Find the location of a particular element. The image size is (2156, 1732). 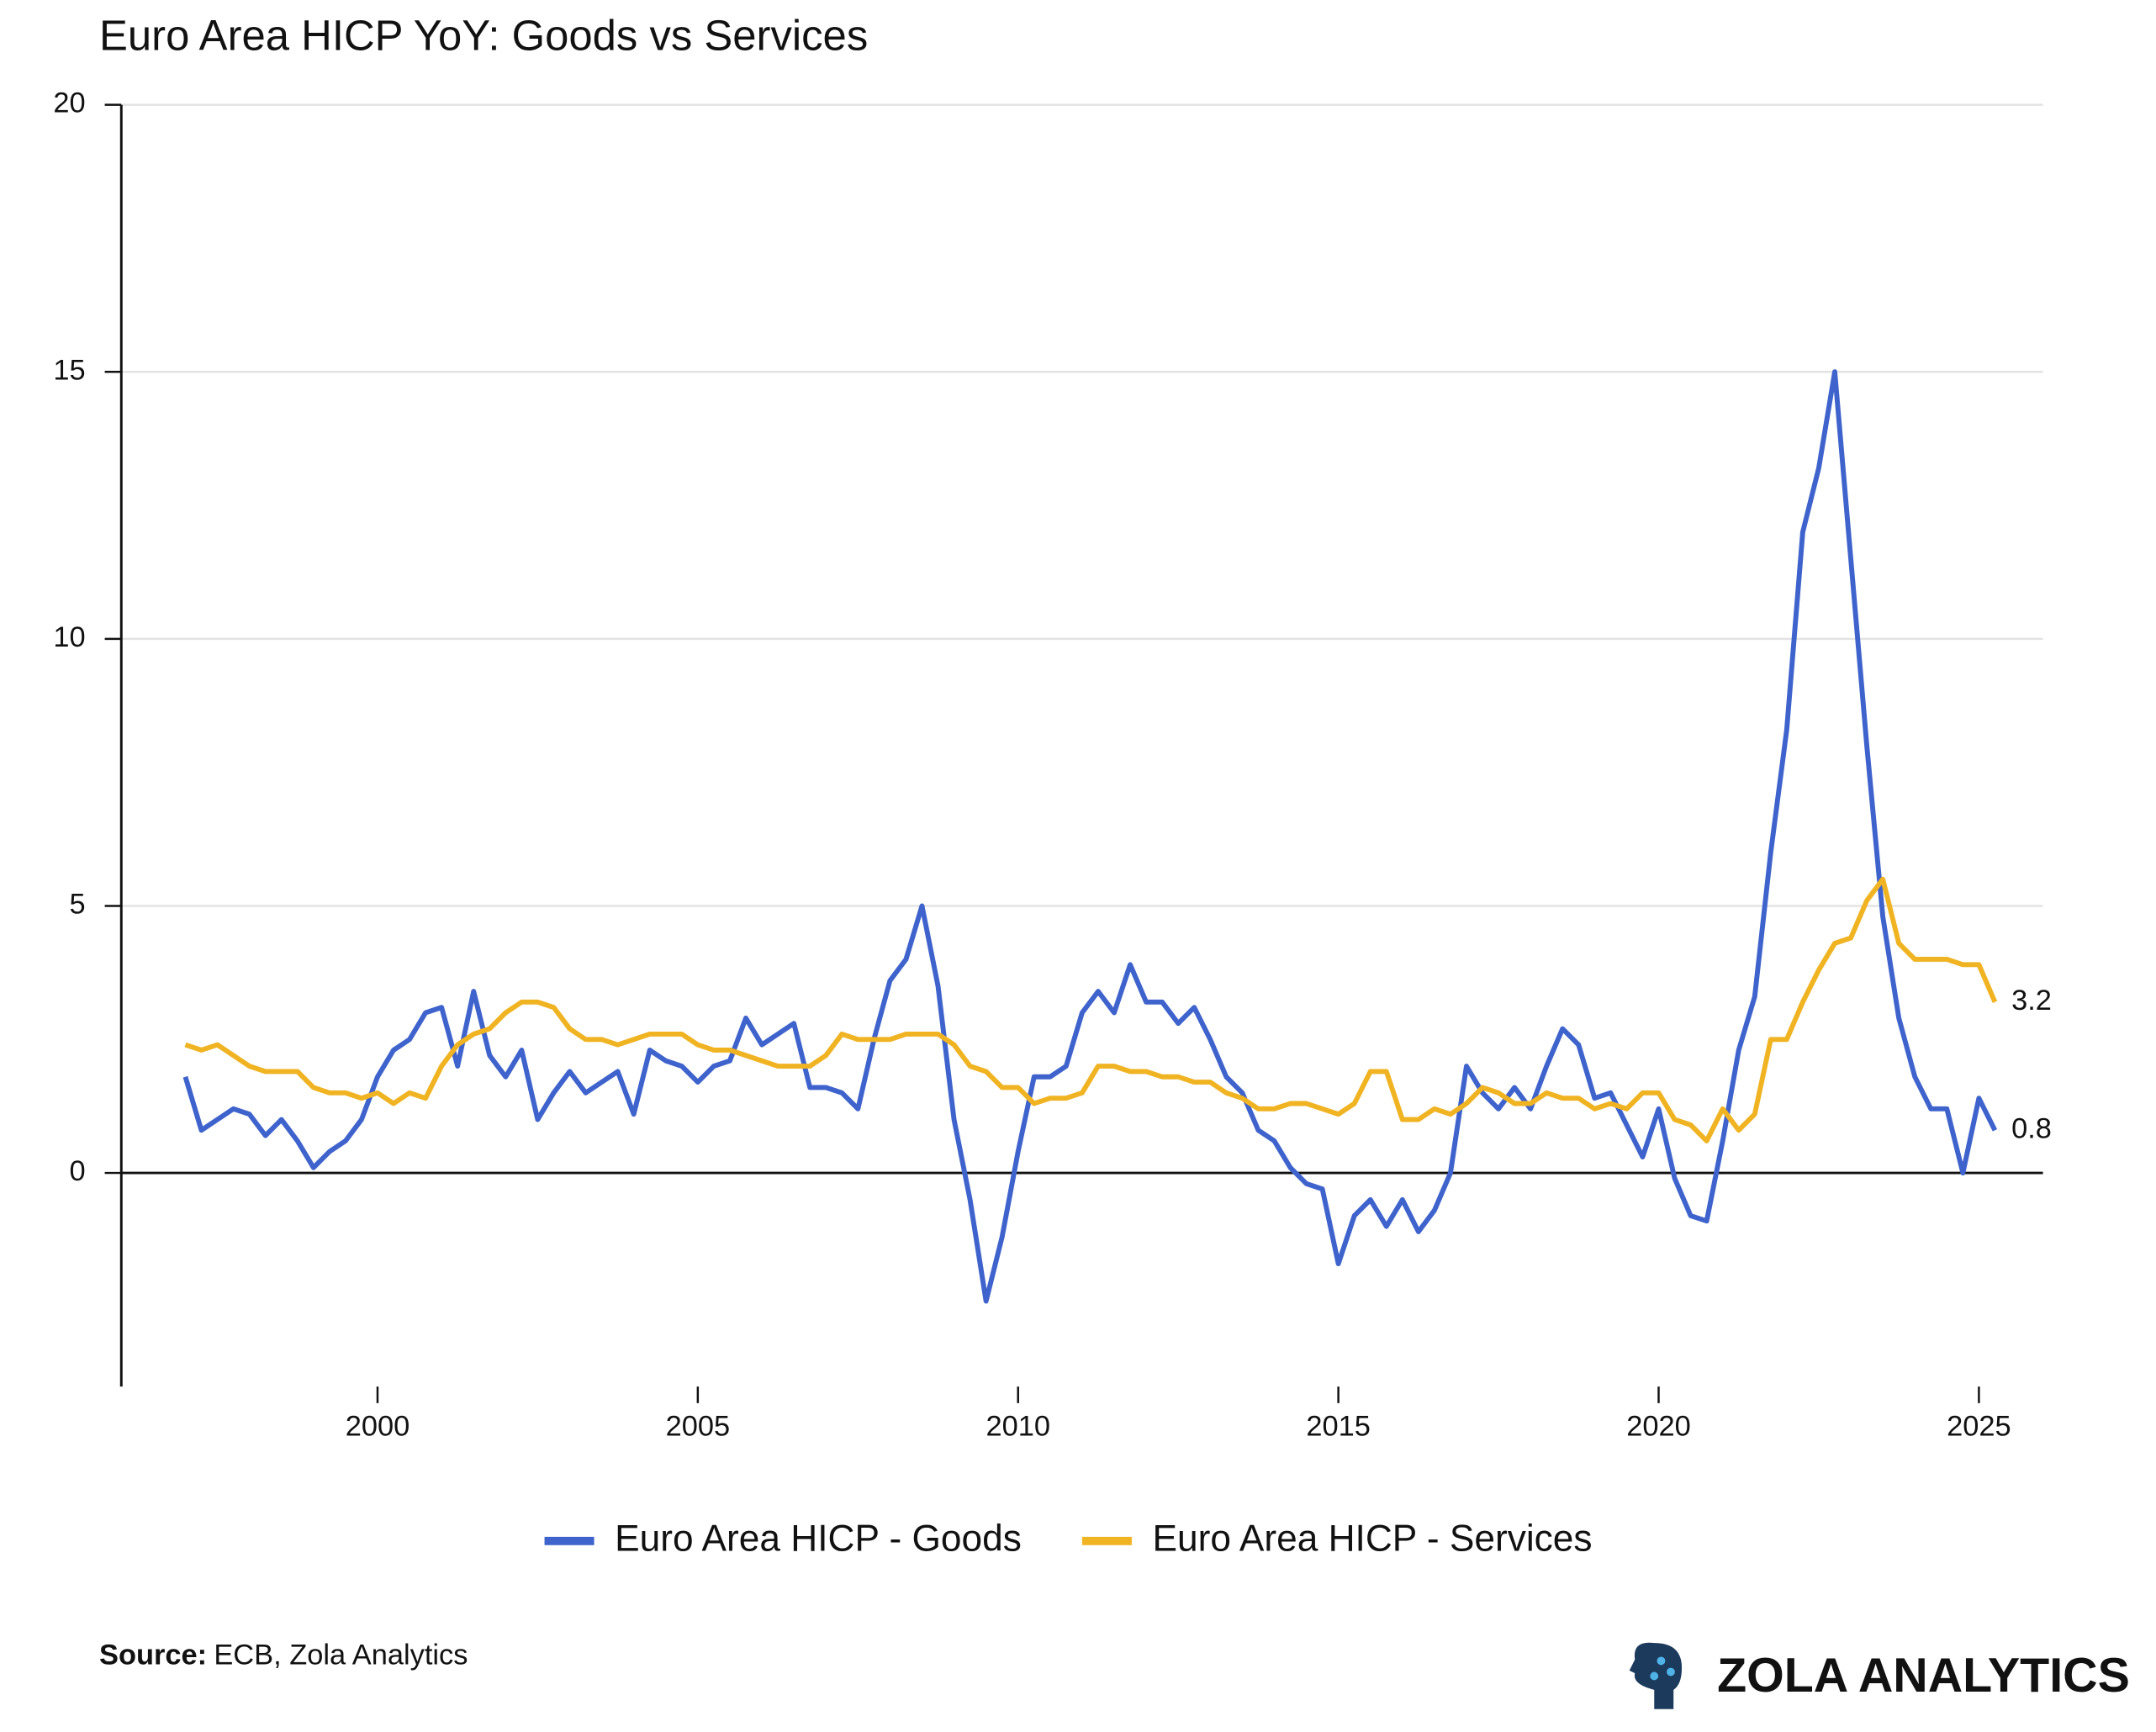

chart-title: Euro Area HICP YoY: Goods vs Services is located at coordinates (483, 35).